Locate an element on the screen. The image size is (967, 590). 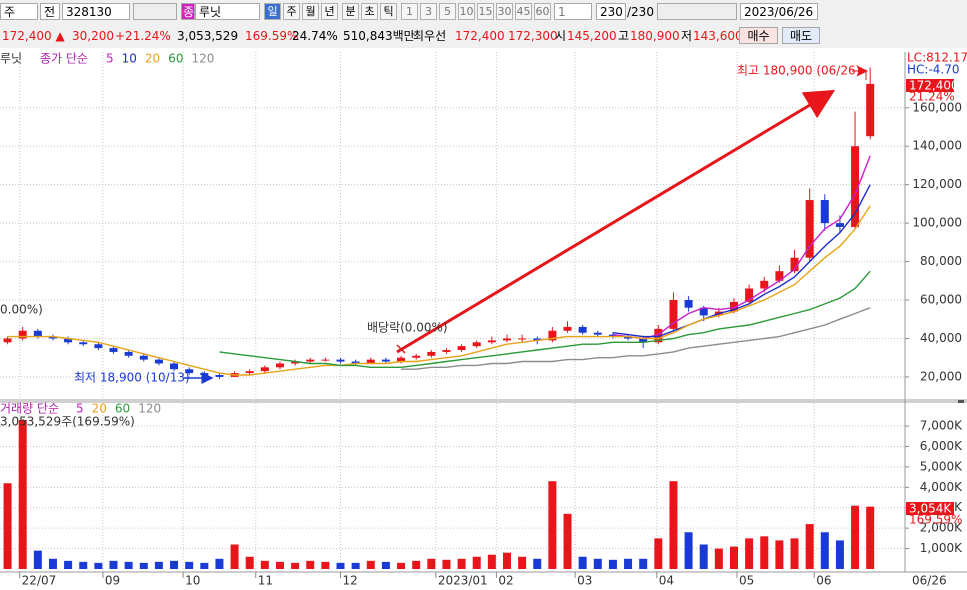
minute-button: 30 is located at coordinates (504, 11).